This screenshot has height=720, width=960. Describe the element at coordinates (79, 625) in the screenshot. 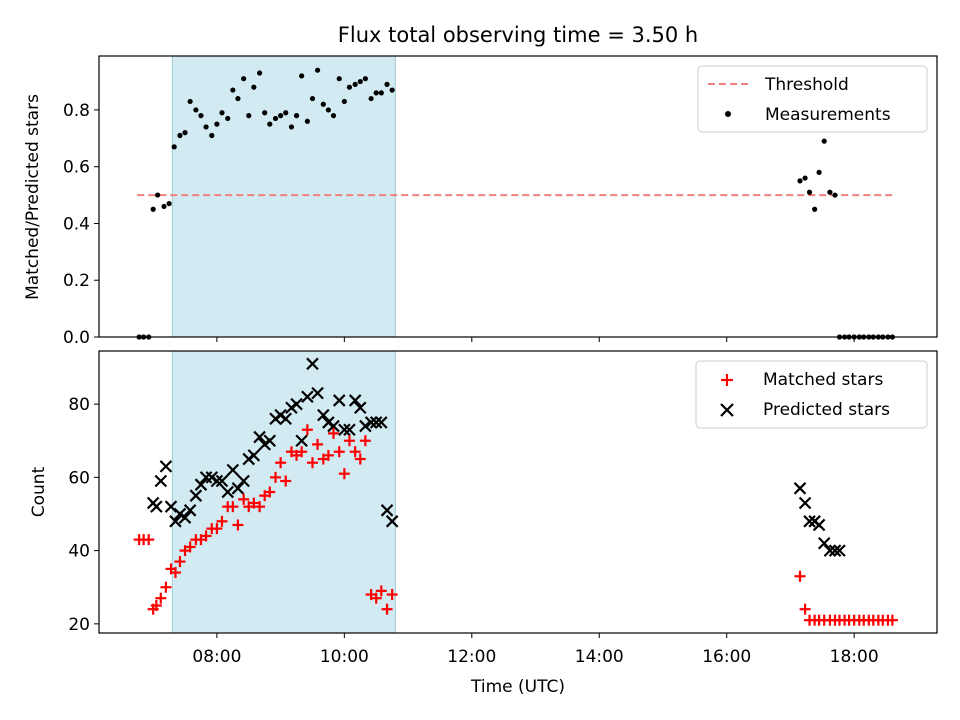

I see `y-tick-label: 20` at that location.